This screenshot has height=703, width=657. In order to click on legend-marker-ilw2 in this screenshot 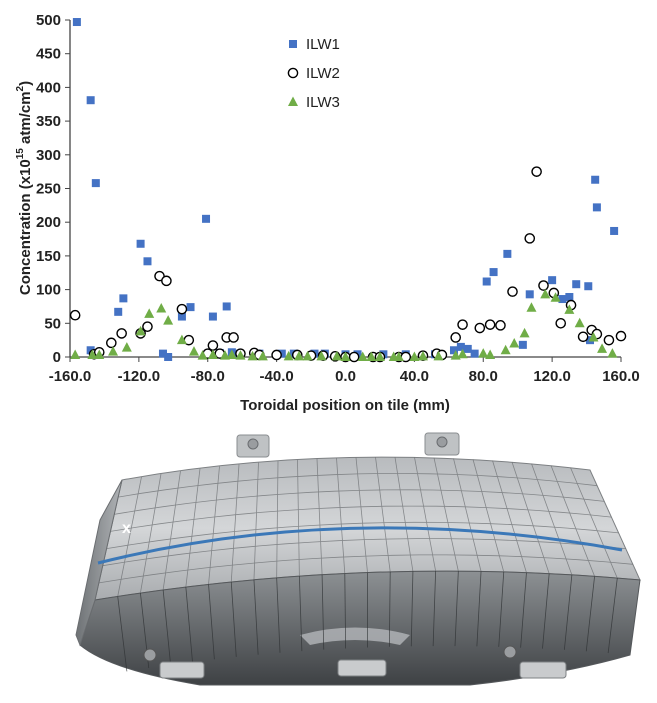, I will do `click(293, 73)`.